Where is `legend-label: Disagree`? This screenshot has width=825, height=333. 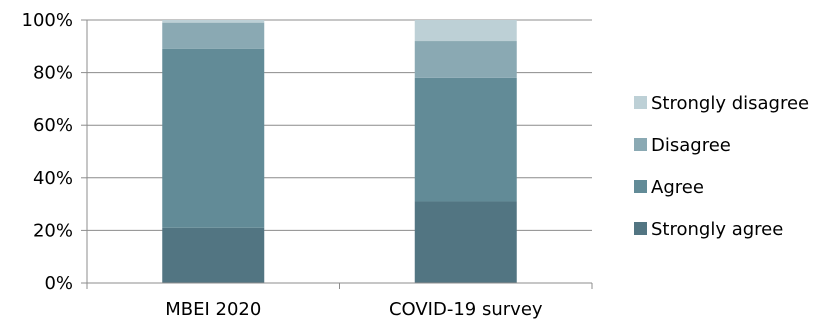
legend-label: Disagree is located at coordinates (691, 145).